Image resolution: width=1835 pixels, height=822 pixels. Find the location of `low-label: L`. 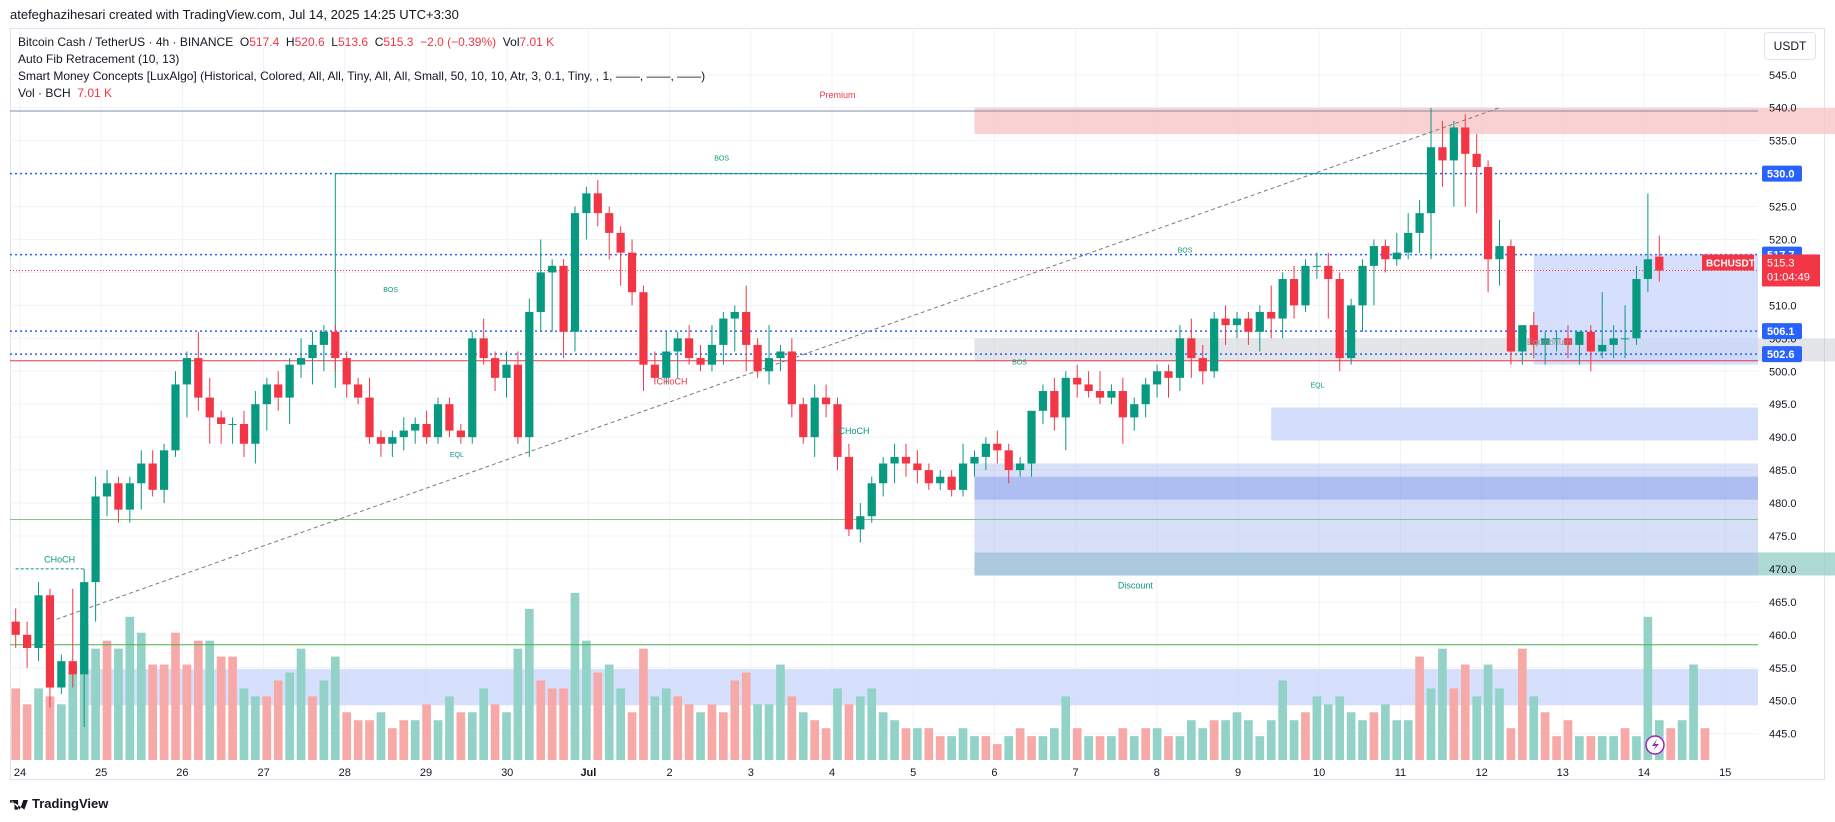

low-label: L is located at coordinates (334, 42).